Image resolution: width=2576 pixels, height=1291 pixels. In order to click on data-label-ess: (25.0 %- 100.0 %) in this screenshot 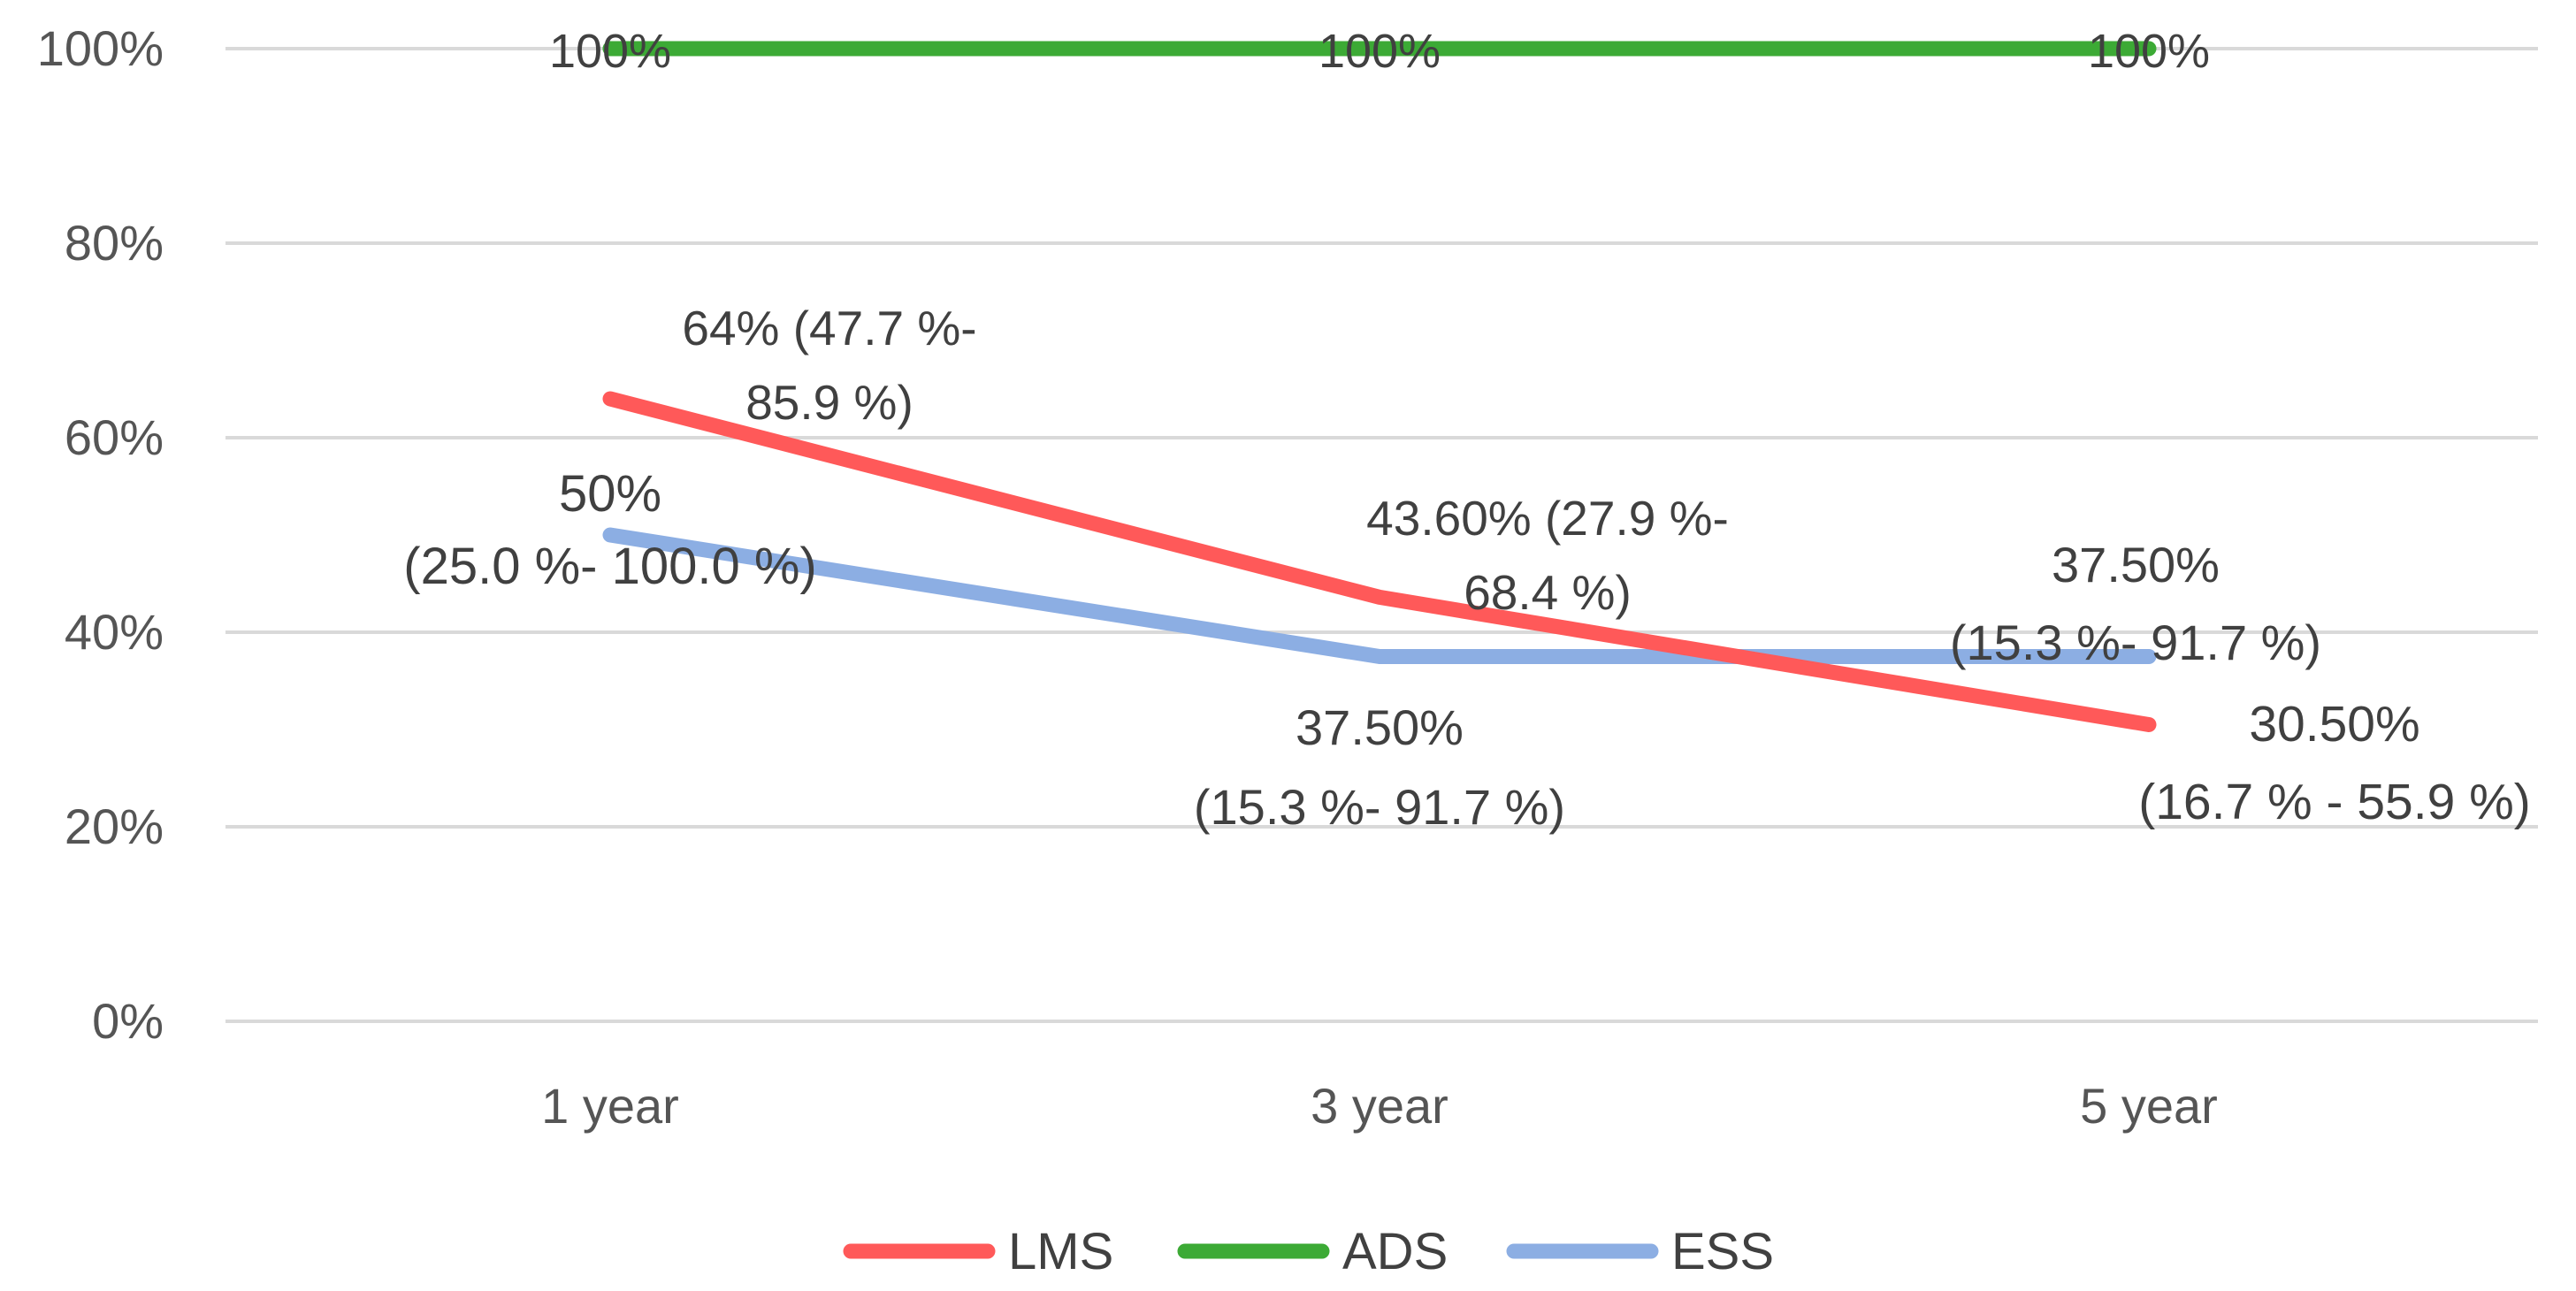, I will do `click(609, 566)`.